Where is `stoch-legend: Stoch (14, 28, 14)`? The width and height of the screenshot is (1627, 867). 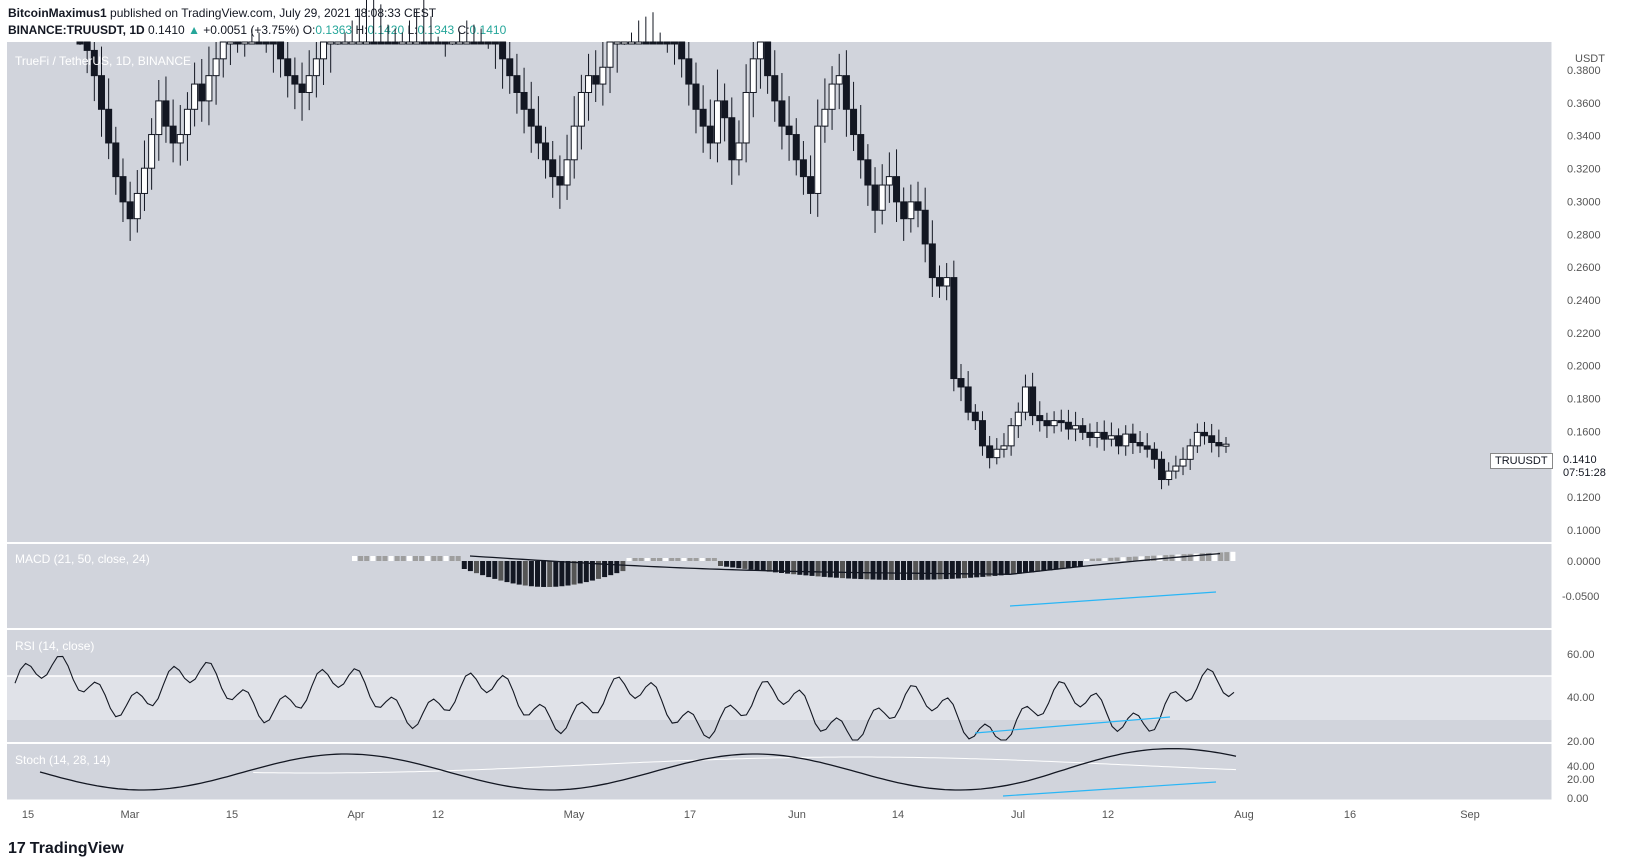 stoch-legend: Stoch (14, 28, 14) is located at coordinates (62, 760).